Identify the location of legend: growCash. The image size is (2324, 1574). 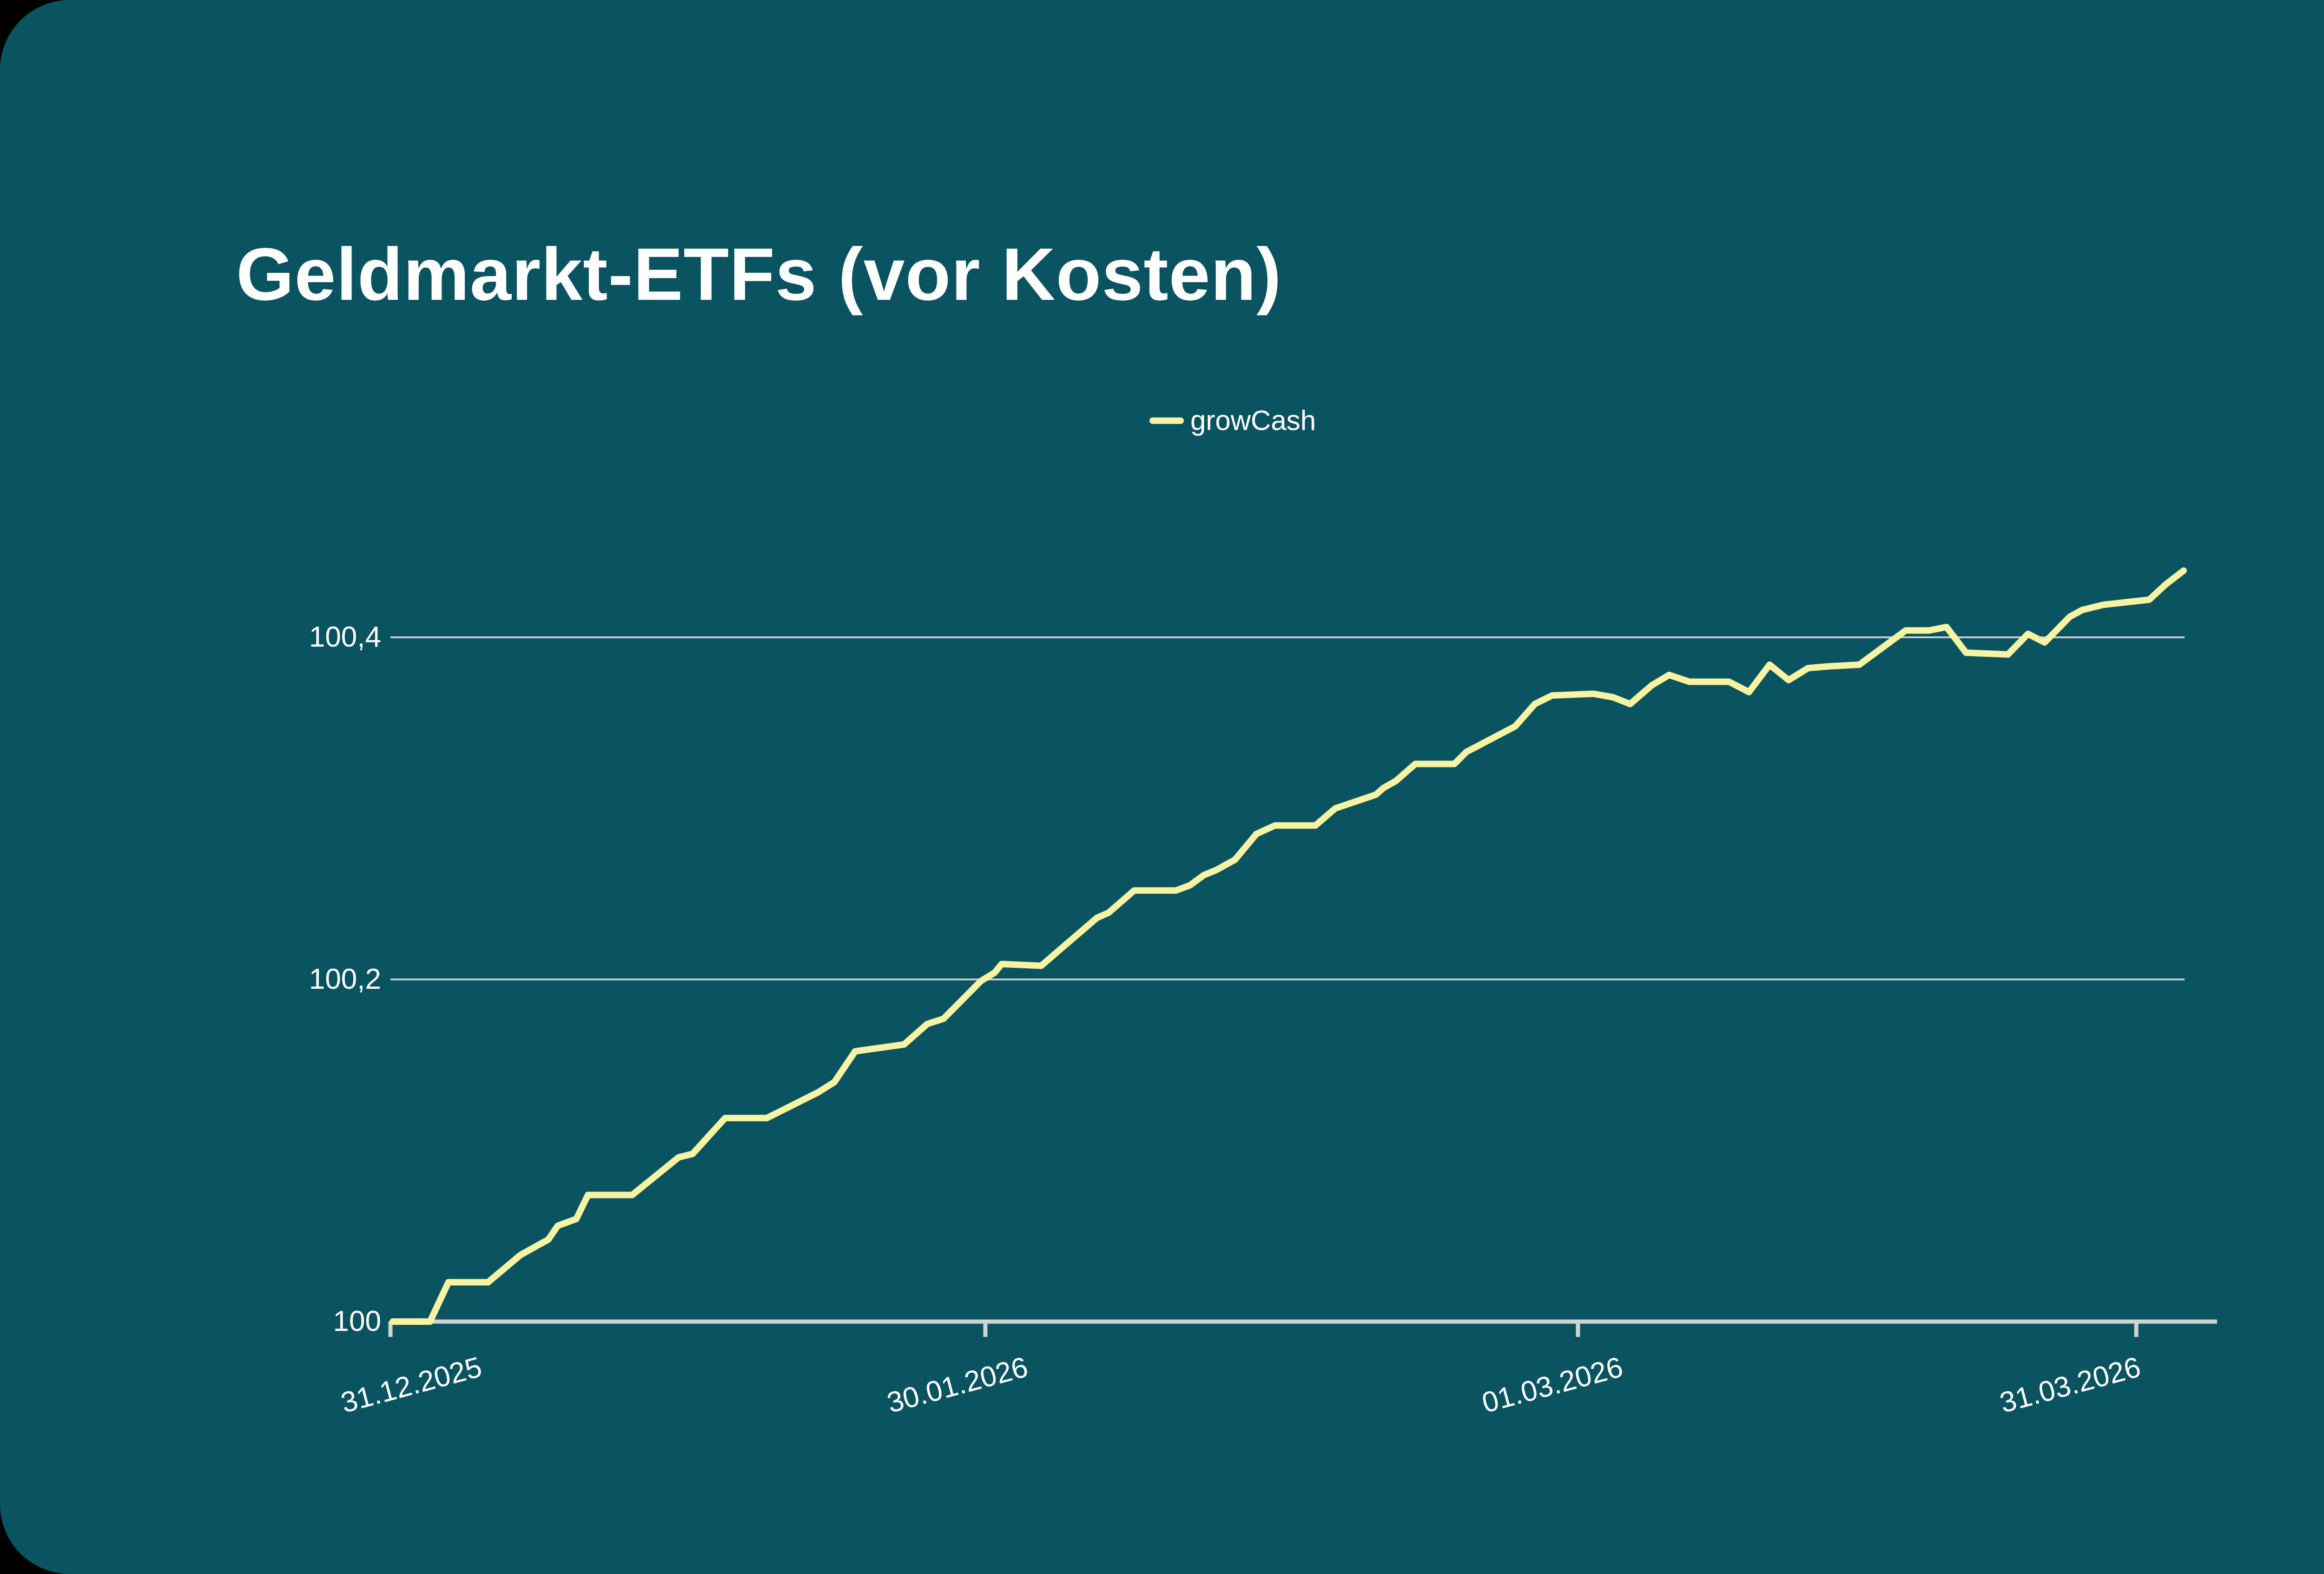
(1232, 421).